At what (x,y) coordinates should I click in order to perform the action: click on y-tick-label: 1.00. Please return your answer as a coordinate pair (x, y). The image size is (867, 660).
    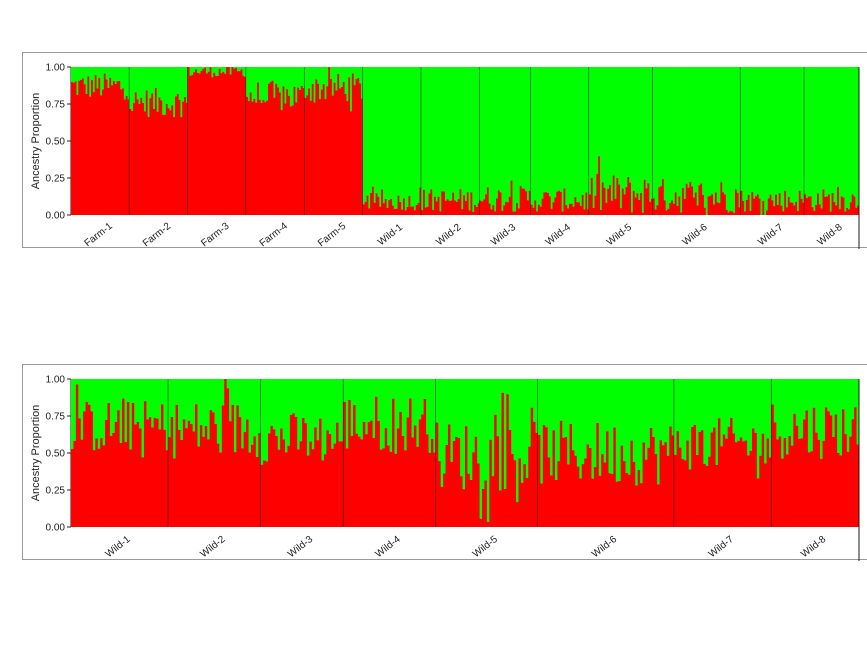
    Looking at the image, I should click on (56, 380).